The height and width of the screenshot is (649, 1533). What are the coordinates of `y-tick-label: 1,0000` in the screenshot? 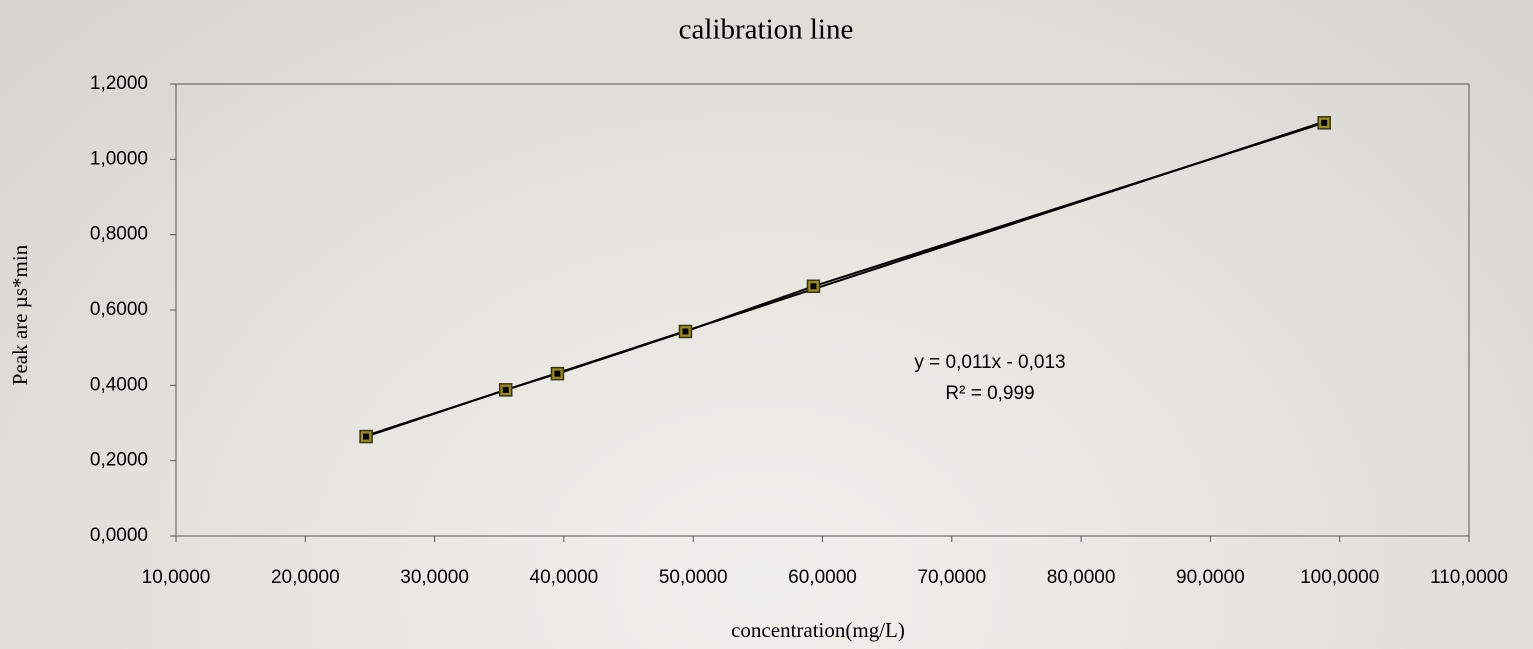 It's located at (119, 158).